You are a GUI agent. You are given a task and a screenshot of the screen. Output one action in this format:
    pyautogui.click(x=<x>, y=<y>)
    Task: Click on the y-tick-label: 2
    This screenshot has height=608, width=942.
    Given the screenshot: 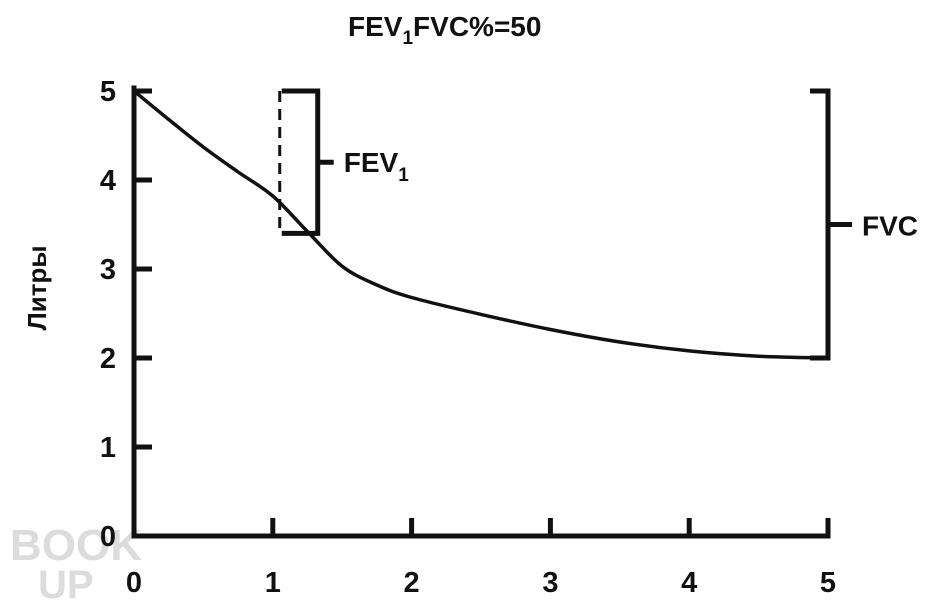 What is the action you would take?
    pyautogui.click(x=108, y=359)
    